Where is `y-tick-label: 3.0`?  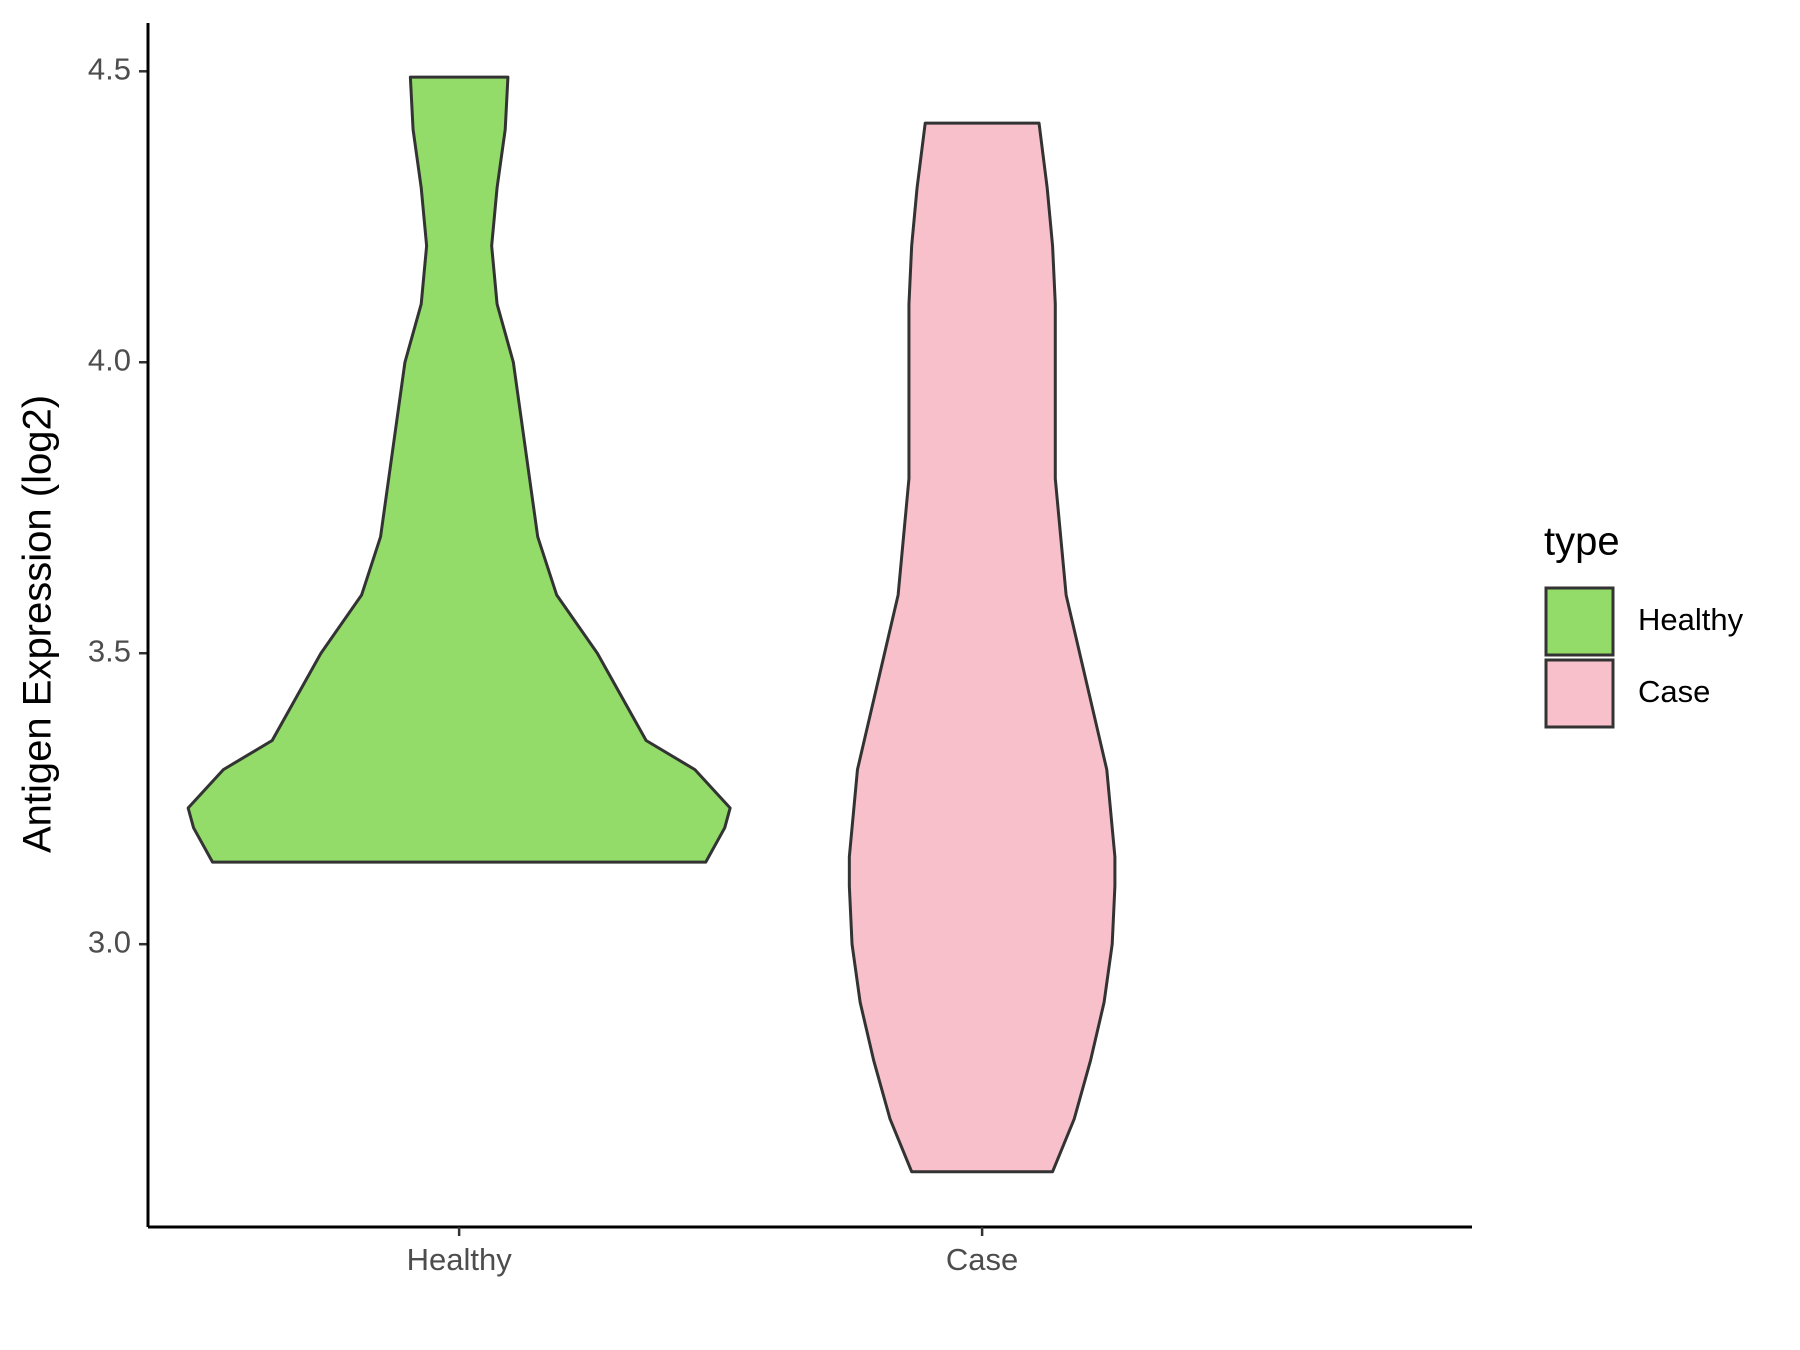 y-tick-label: 3.0 is located at coordinates (109, 941).